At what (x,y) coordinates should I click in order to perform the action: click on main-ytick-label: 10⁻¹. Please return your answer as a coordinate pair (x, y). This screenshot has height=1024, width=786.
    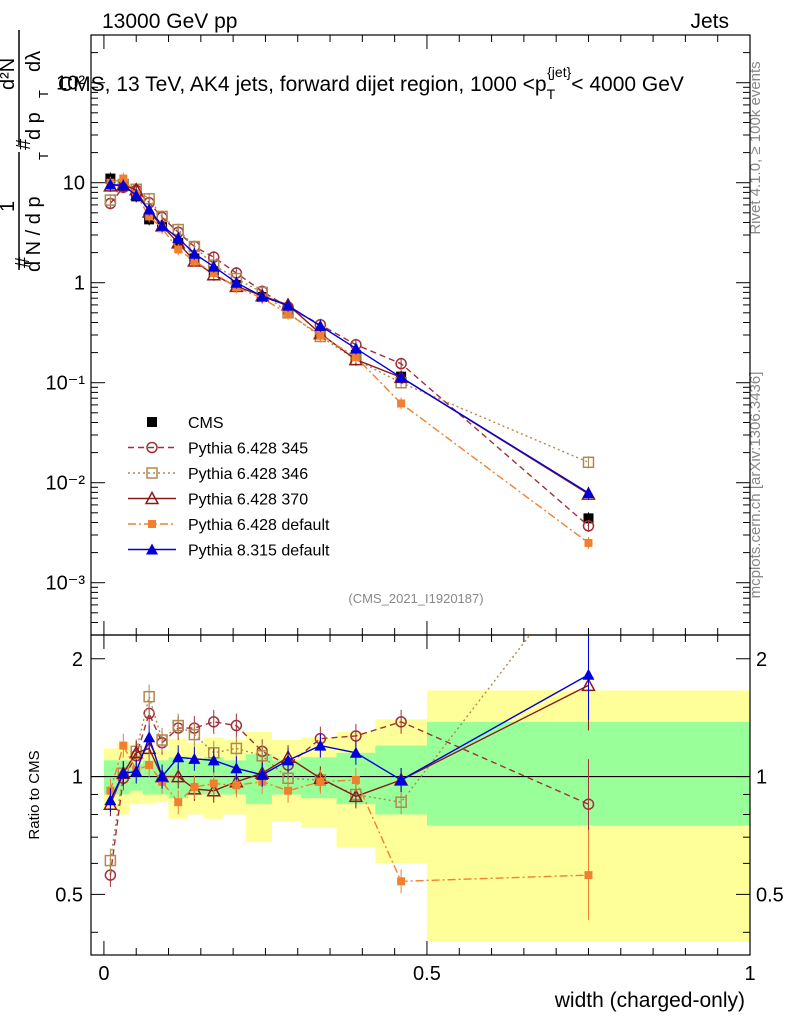
    Looking at the image, I should click on (66, 384).